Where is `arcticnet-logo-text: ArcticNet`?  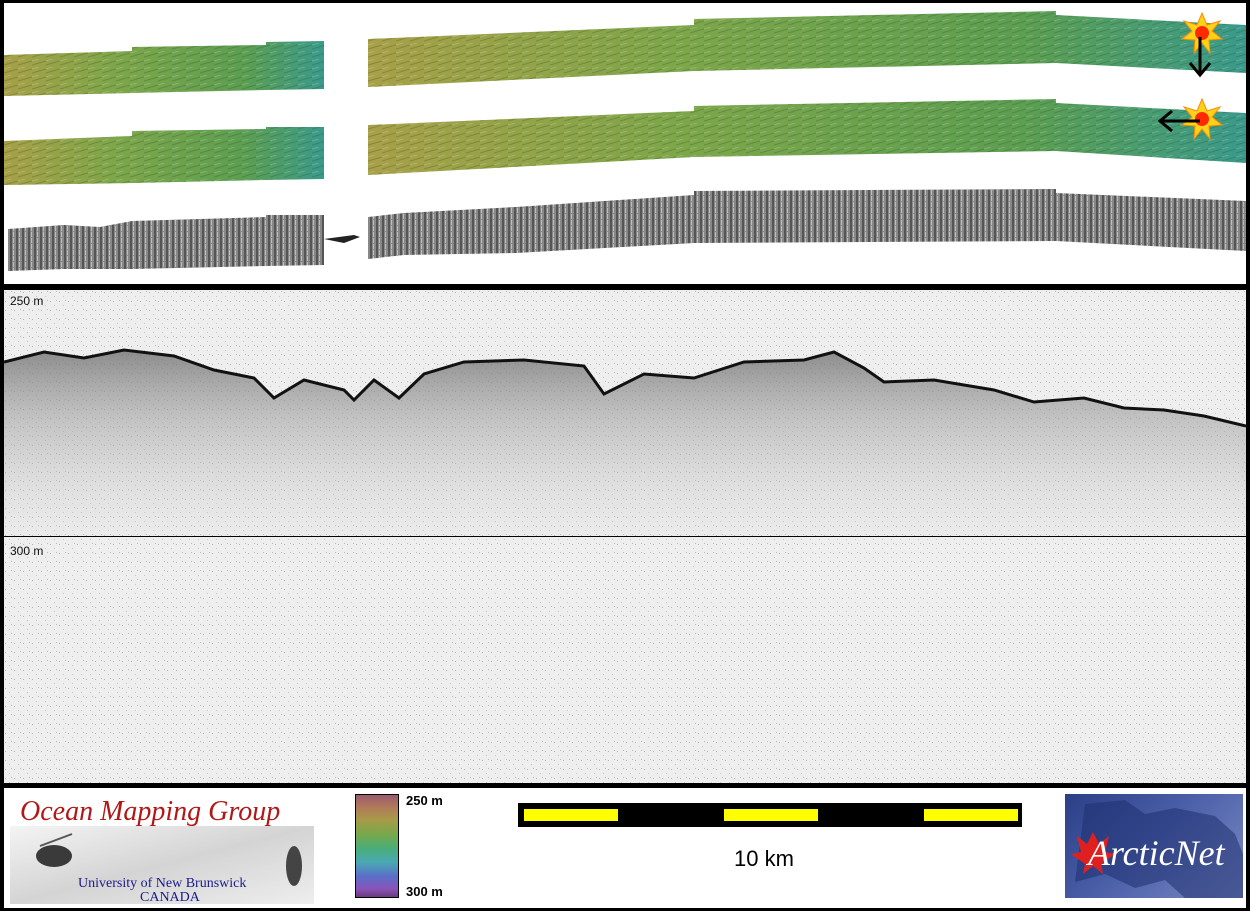 arcticnet-logo-text: ArcticNet is located at coordinates (1156, 853).